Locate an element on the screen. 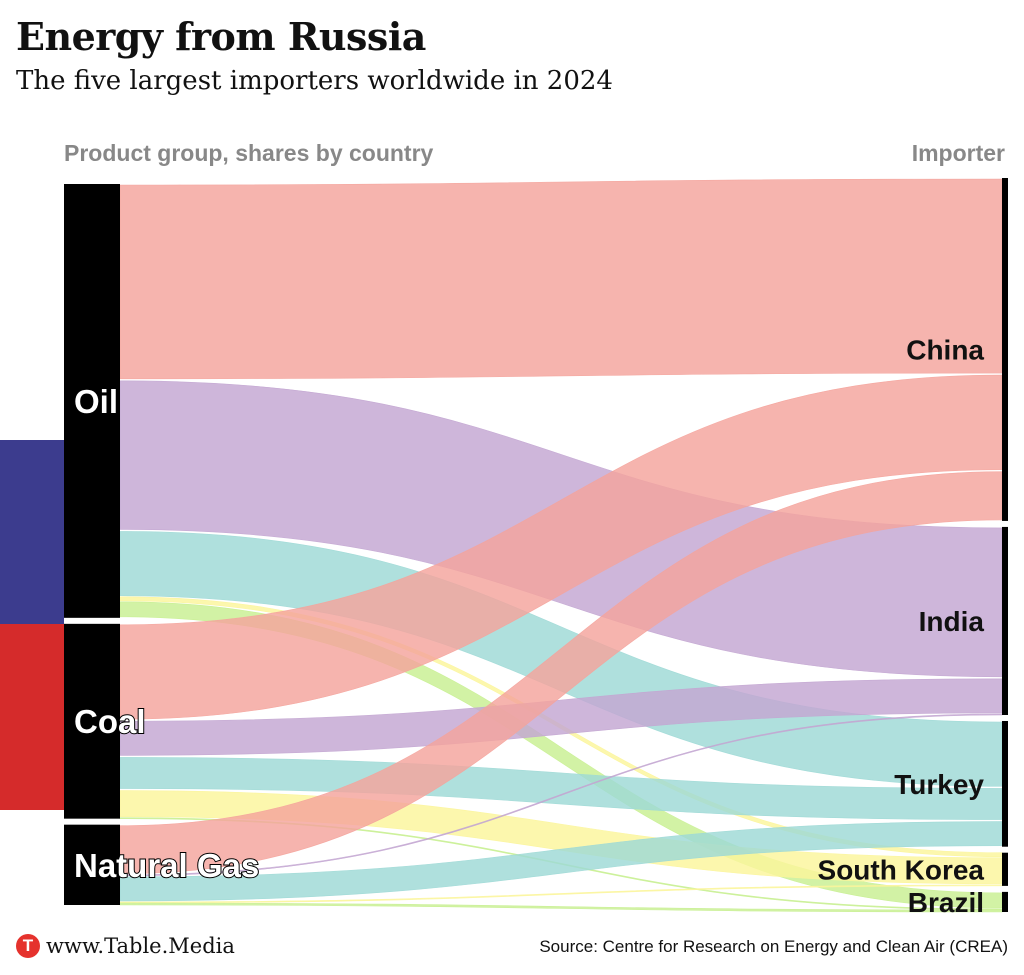 Image resolution: width=1024 pixels, height=975 pixels. node-label-oil: Oil is located at coordinates (96, 401).